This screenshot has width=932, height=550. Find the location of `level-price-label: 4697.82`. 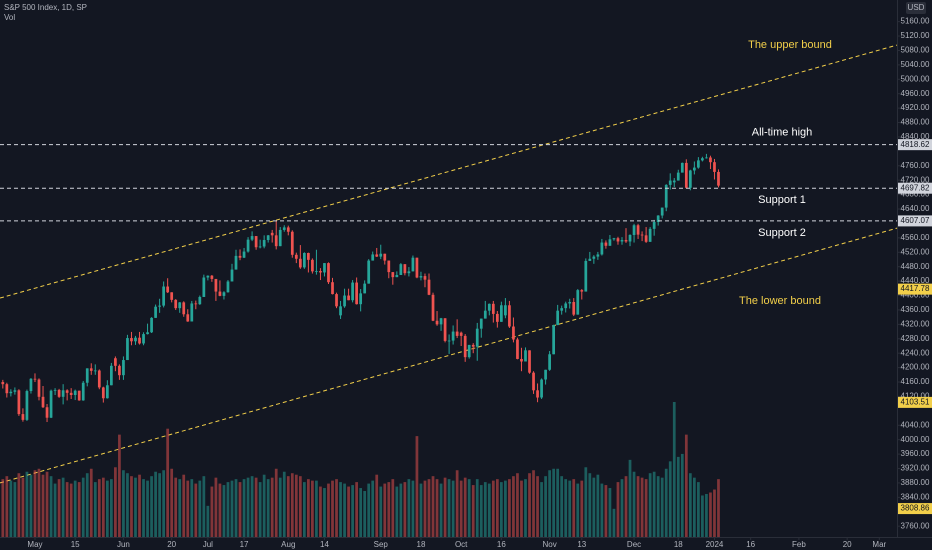

level-price-label: 4697.82 is located at coordinates (915, 187).